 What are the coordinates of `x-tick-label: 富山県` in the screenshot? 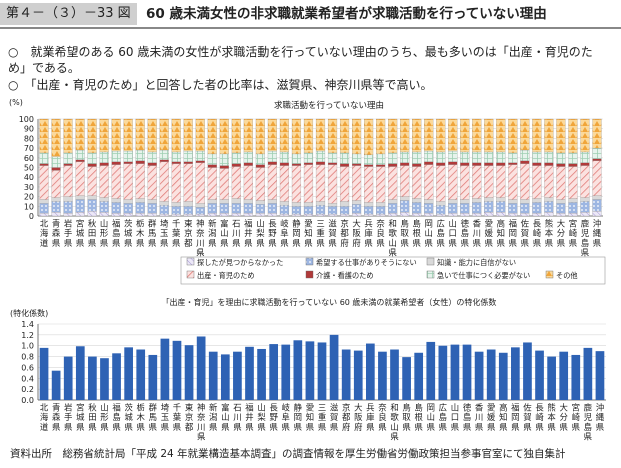 It's located at (225, 417).